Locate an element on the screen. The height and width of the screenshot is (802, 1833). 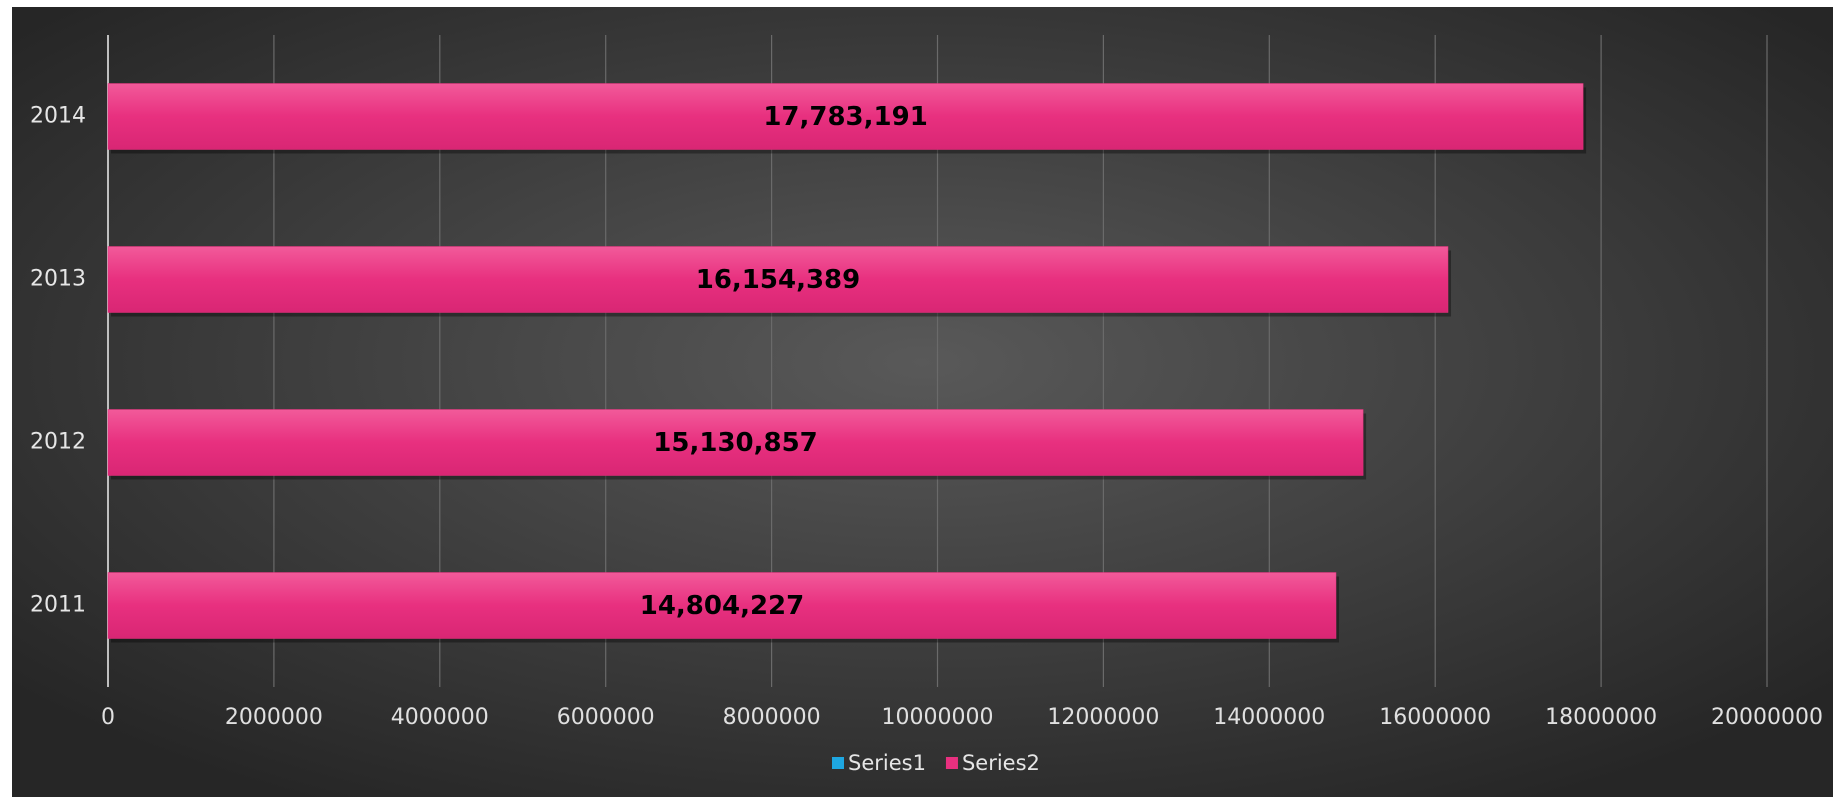
legend-label: Series1 is located at coordinates (887, 763).